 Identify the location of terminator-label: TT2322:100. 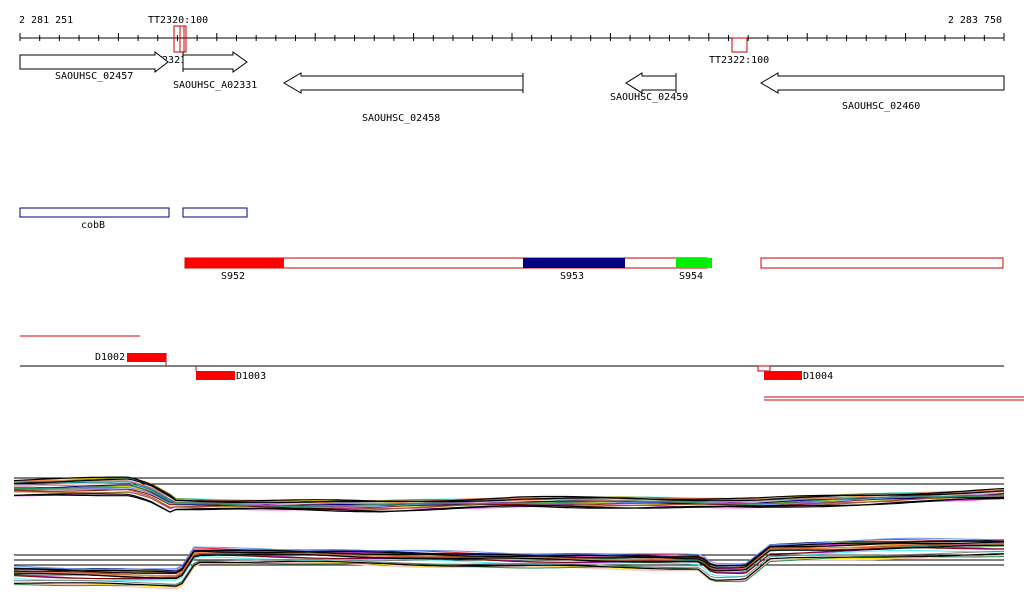
(739, 60).